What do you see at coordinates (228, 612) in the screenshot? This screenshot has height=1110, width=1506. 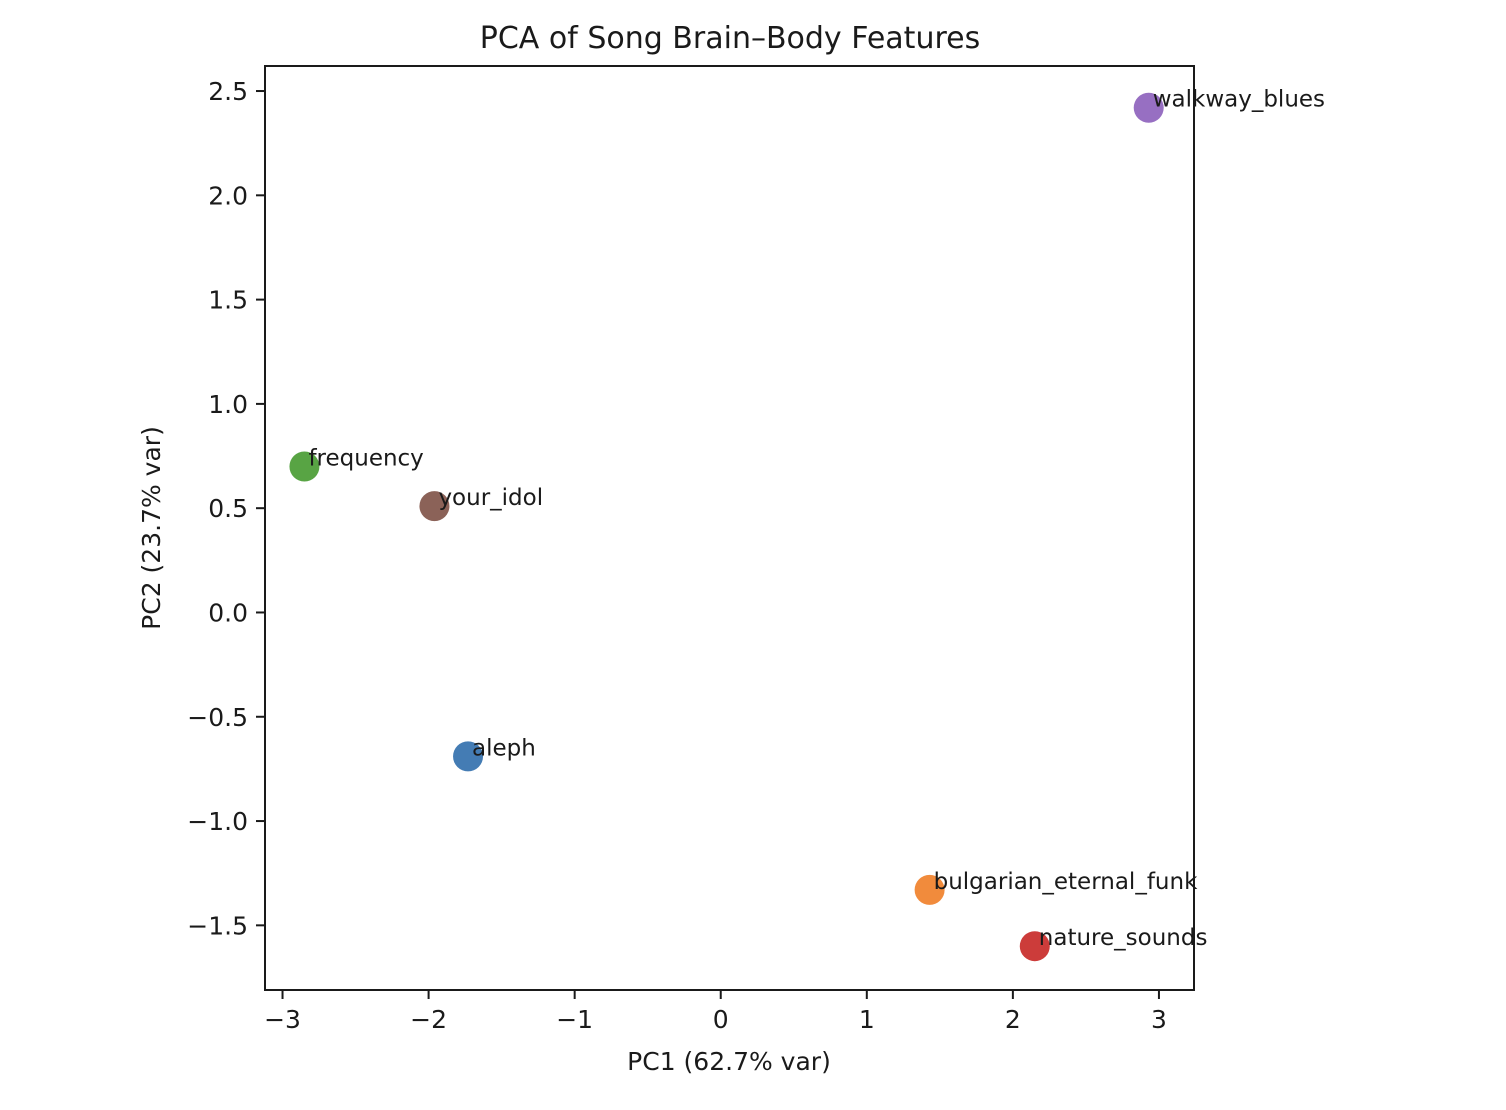 I see `y-tick-label: 0.0` at bounding box center [228, 612].